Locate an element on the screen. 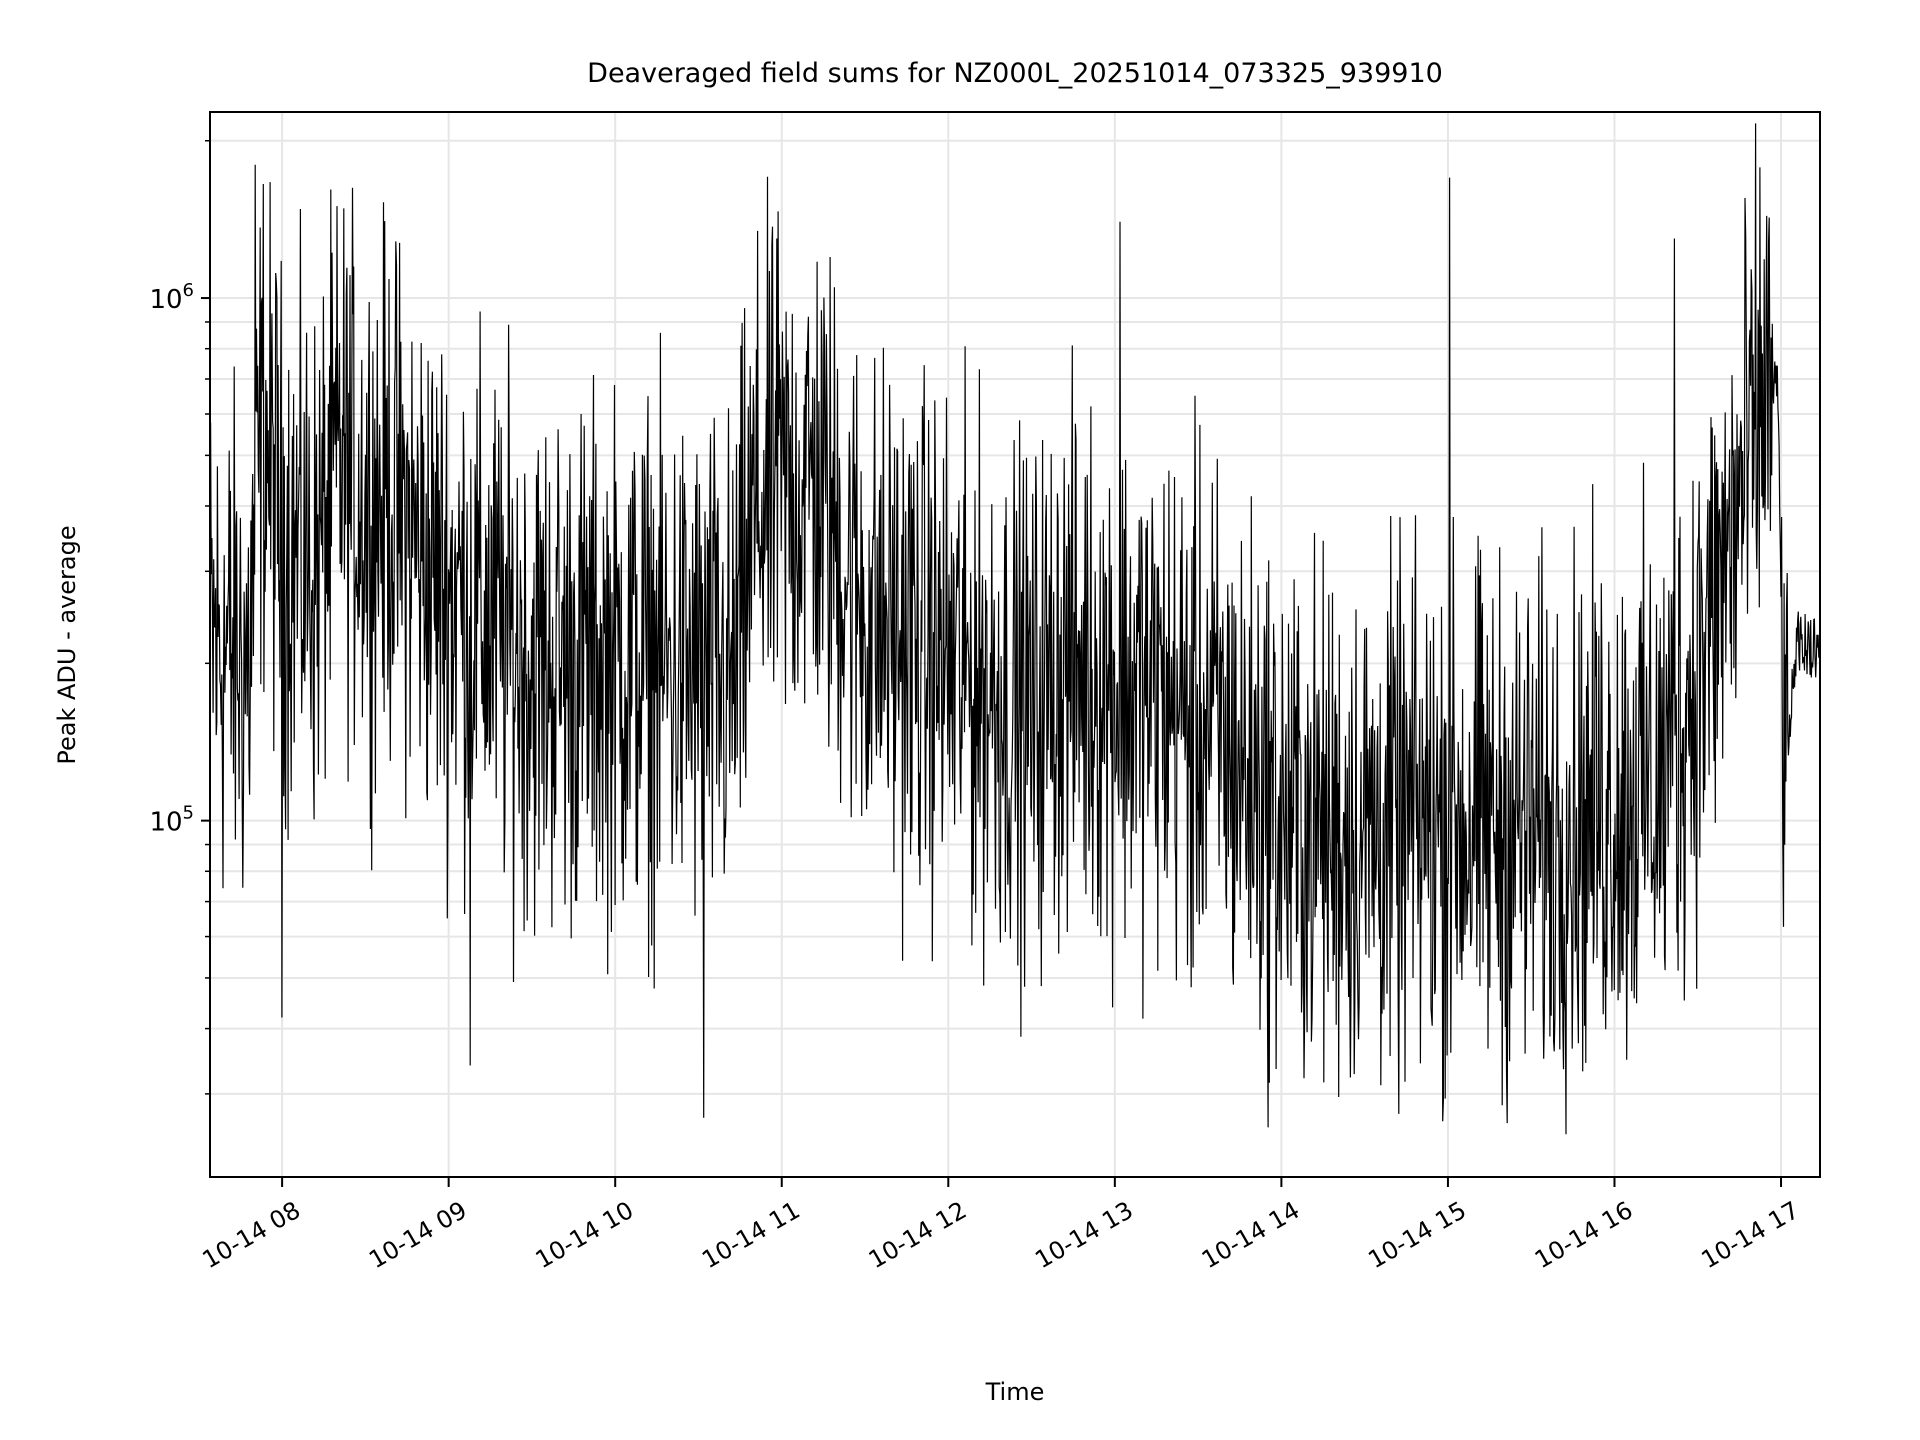 This screenshot has width=1920, height=1440. y-axis-label: Peak ADU - average is located at coordinates (67, 644).